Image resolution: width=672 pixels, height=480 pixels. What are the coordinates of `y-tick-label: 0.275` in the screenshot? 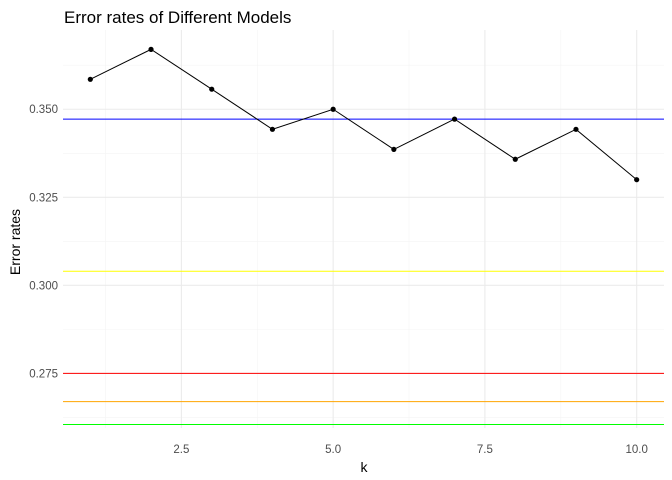 It's located at (43, 374).